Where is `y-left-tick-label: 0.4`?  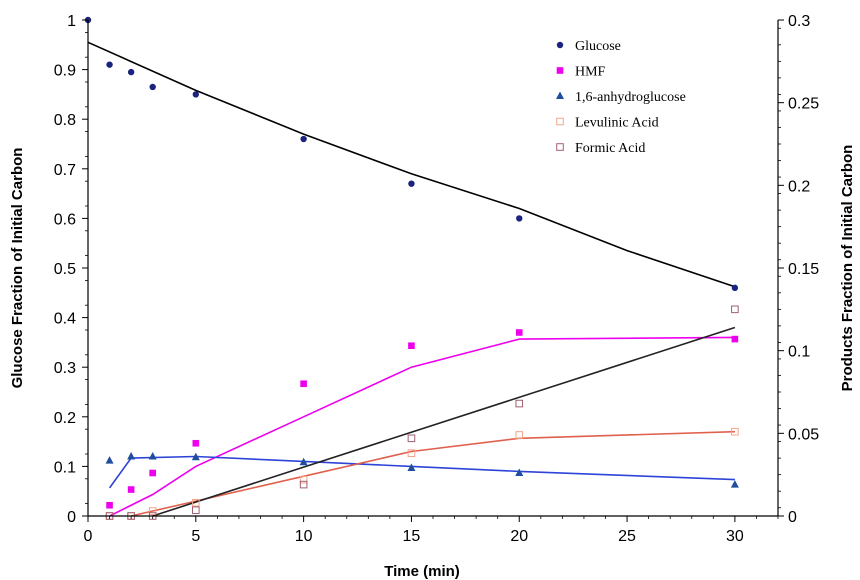 y-left-tick-label: 0.4 is located at coordinates (65, 319).